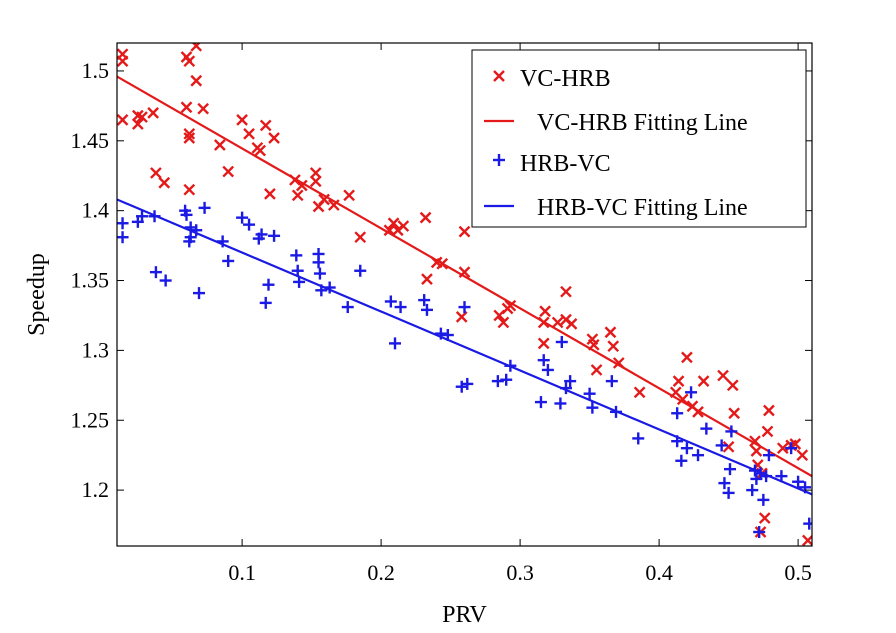 The image size is (896, 633). Describe the element at coordinates (616, 123) in the screenshot. I see `legend-entry: VC-HRB Fitting Line` at that location.